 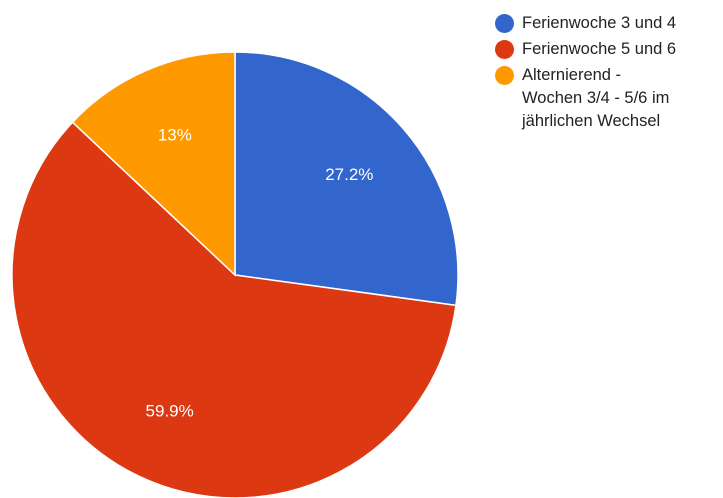 I want to click on legend-item-ferienwoche-3-4: Ferienwoche 3 und 4, so click(x=607, y=23).